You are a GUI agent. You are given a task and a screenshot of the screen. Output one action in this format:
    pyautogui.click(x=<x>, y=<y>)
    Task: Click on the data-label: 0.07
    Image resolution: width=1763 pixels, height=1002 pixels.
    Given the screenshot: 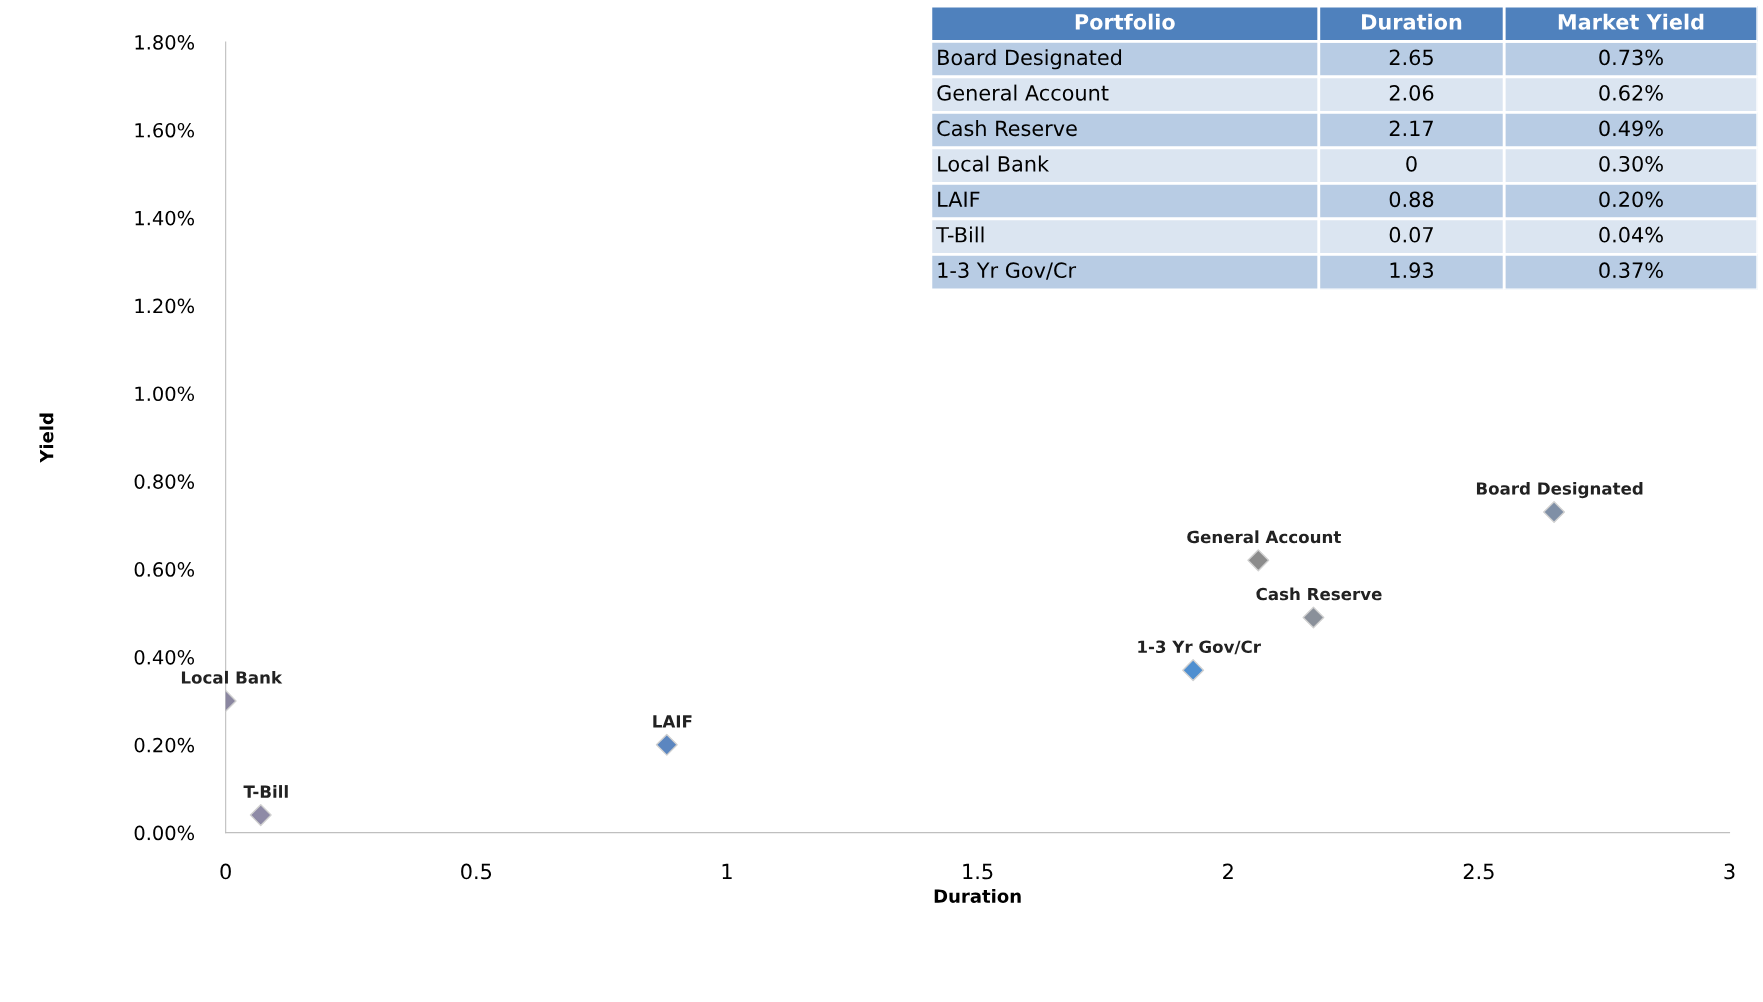 What is the action you would take?
    pyautogui.click(x=1411, y=234)
    